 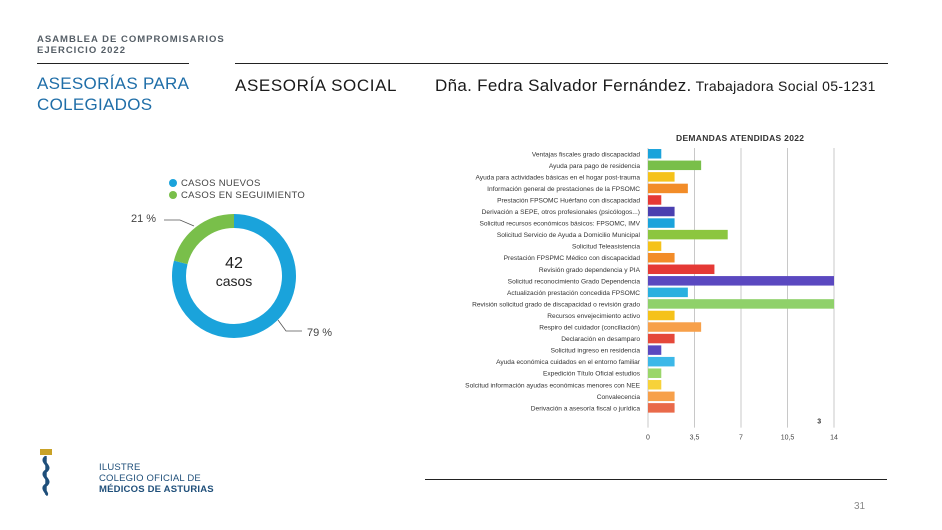 I want to click on assembly-year: EJERCICIO 2022, so click(x=81, y=50).